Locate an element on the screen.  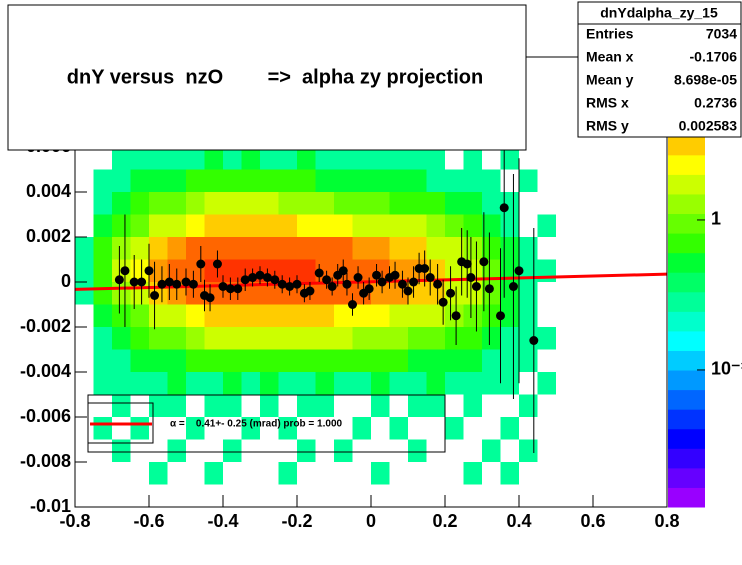
x-tick-label: 0 is located at coordinates (371, 521).